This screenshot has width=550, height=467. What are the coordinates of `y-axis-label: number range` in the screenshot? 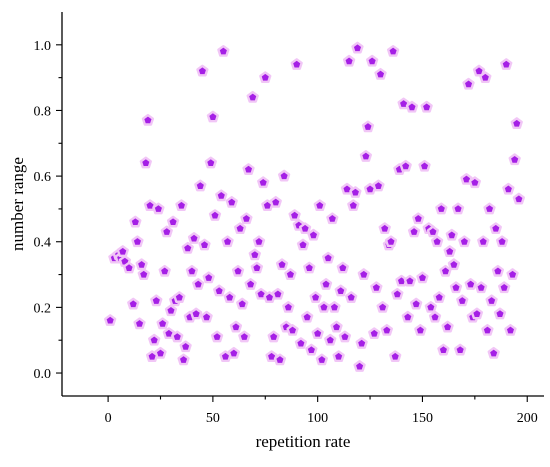 It's located at (17, 204).